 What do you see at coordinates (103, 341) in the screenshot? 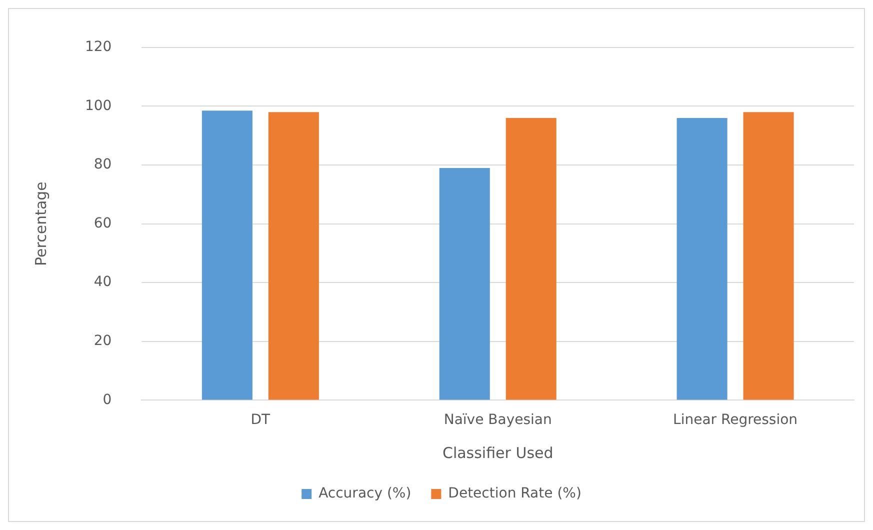
I see `y-tick-label: 20` at bounding box center [103, 341].